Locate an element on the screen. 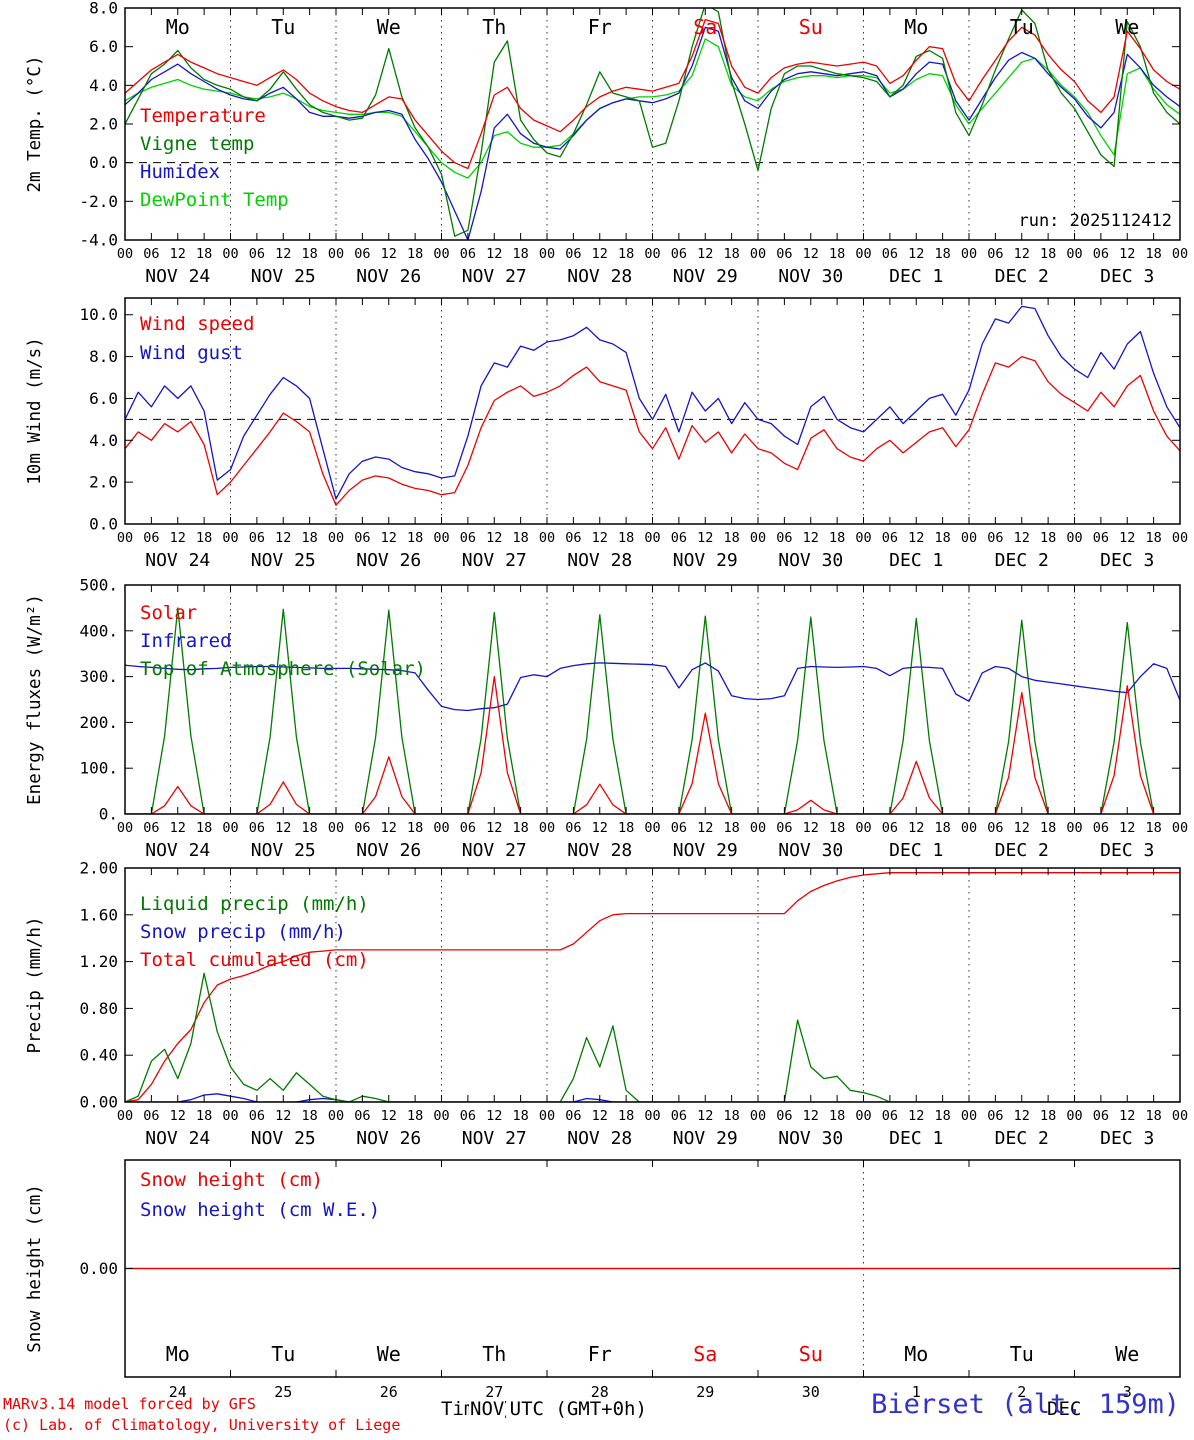 The image size is (1194, 1440). y-tick-label: 8.0 is located at coordinates (103, 9).